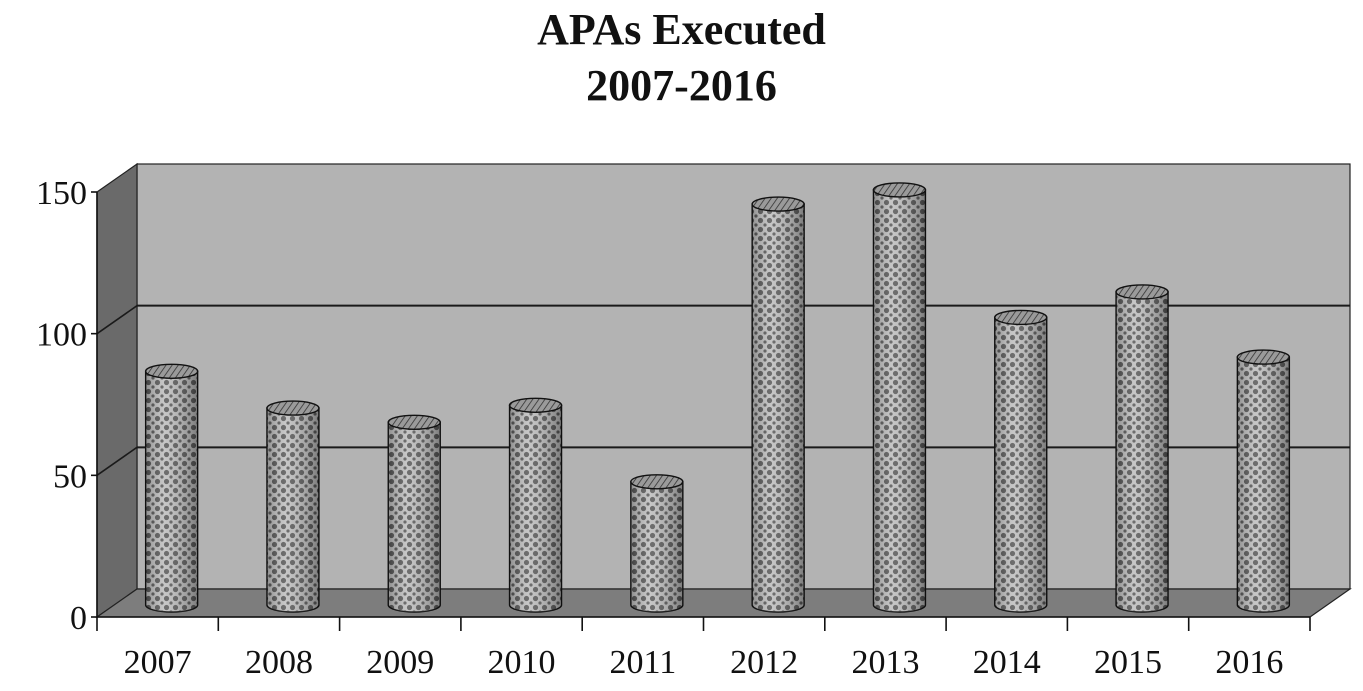 The image size is (1363, 691). Describe the element at coordinates (885, 662) in the screenshot. I see `x-tick-label: 2013` at that location.